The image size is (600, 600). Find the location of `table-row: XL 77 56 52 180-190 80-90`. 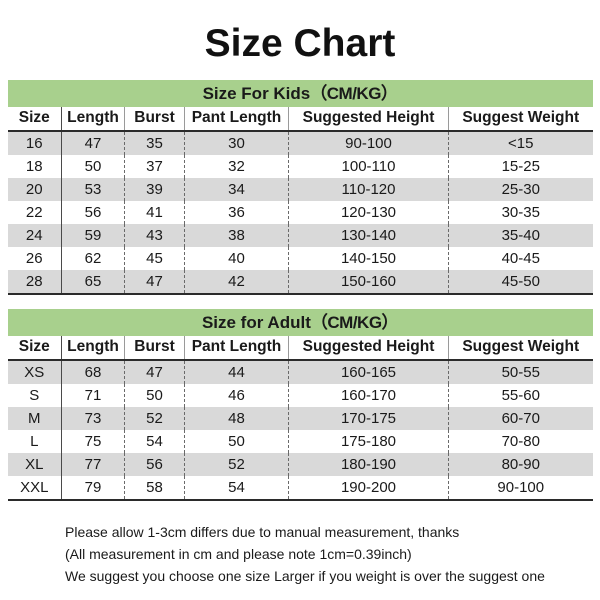

table-row: XL 77 56 52 180-190 80-90 is located at coordinates (300, 464).